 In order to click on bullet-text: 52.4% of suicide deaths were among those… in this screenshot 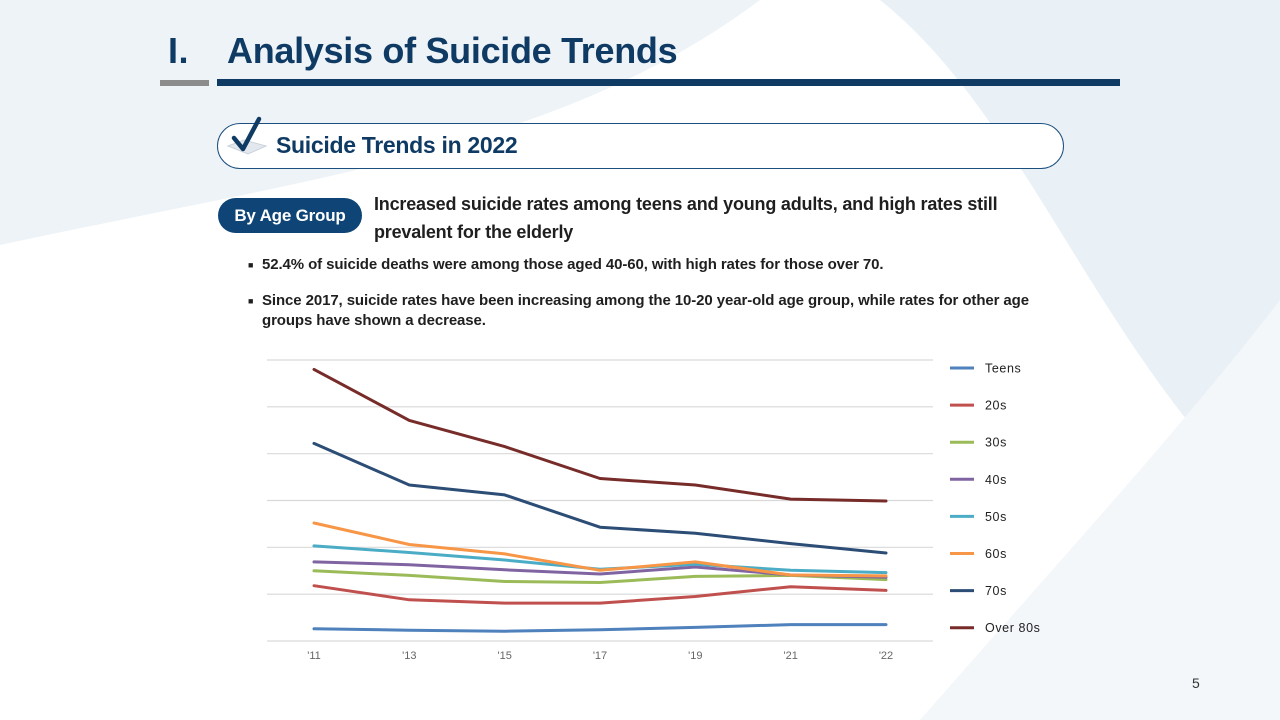, I will do `click(573, 264)`.